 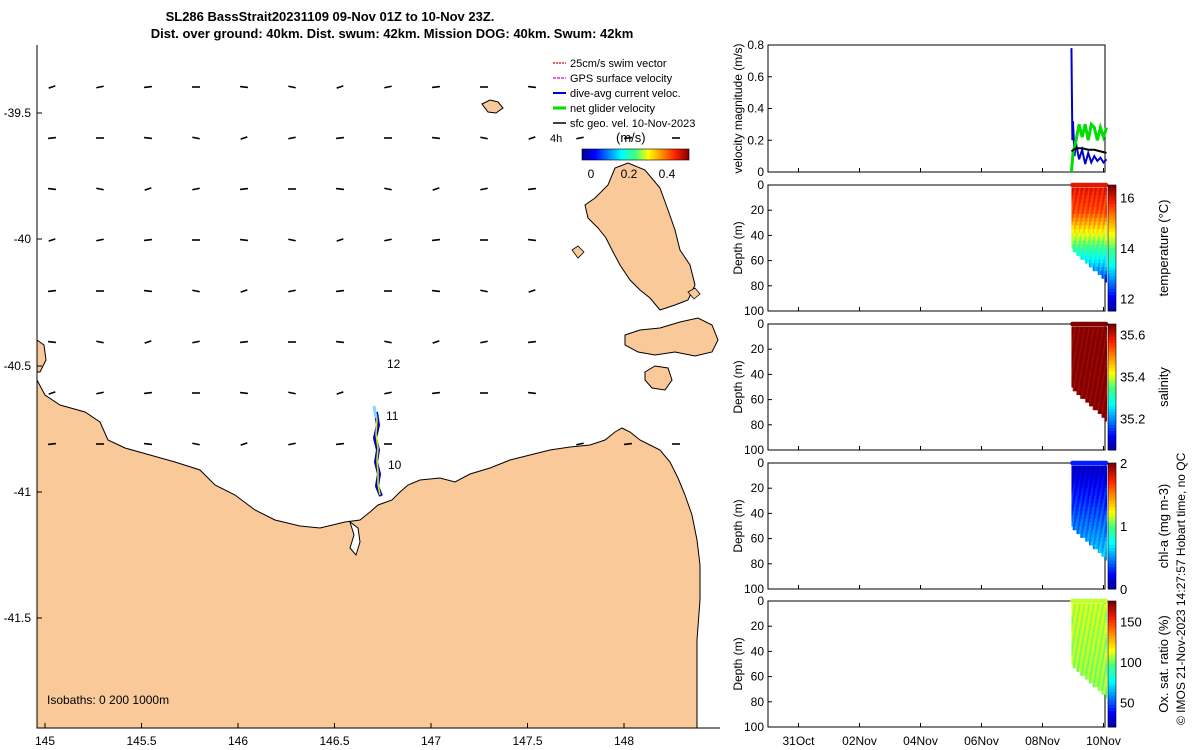 I want to click on panel-y-tick-label: 0, so click(x=760, y=185).